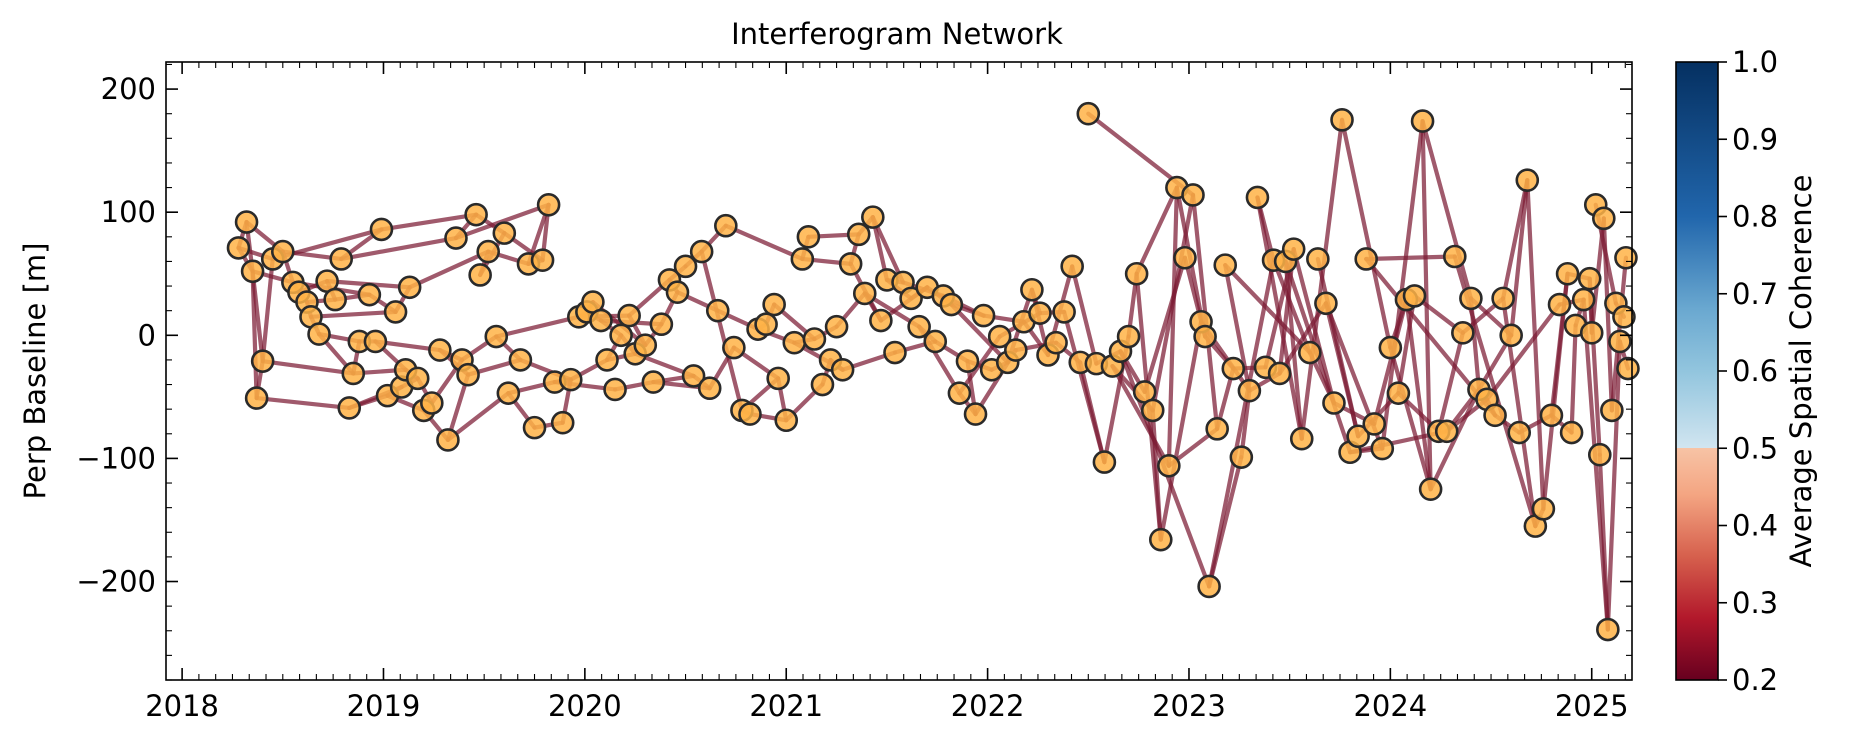 The width and height of the screenshot is (1851, 745). What do you see at coordinates (1755, 62) in the screenshot?
I see `colorbar-tick-label: 1.0` at bounding box center [1755, 62].